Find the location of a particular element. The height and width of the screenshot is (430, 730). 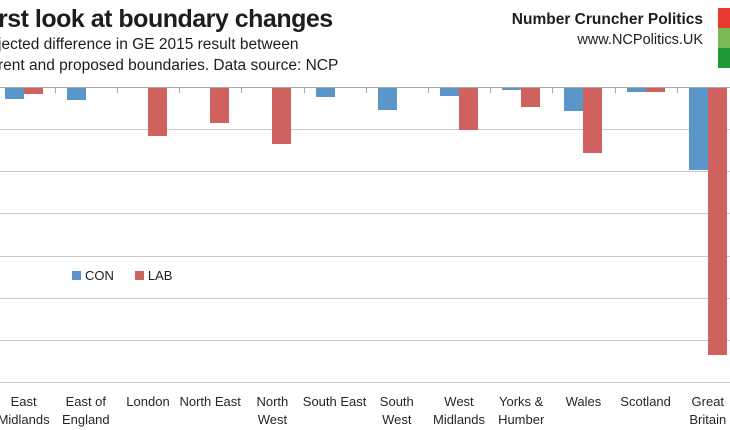

category-label: Yorks & Humber is located at coordinates (521, 410).